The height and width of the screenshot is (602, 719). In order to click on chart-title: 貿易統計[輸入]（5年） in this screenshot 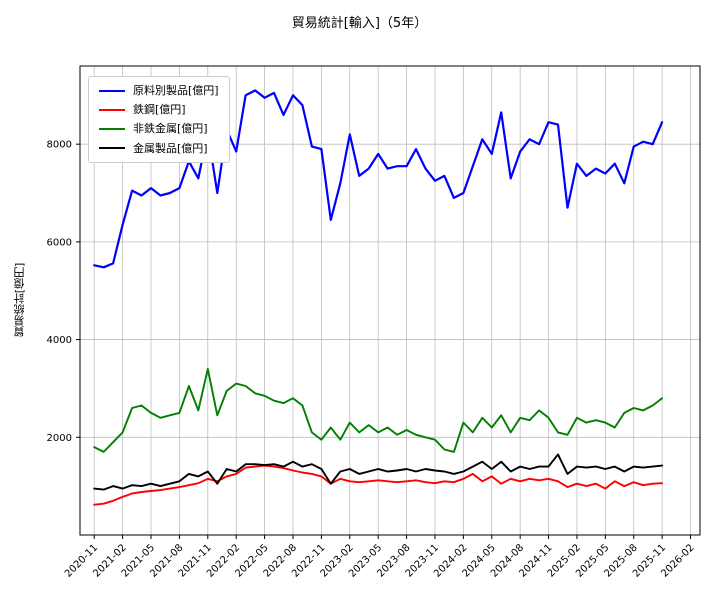, I will do `click(359, 23)`.